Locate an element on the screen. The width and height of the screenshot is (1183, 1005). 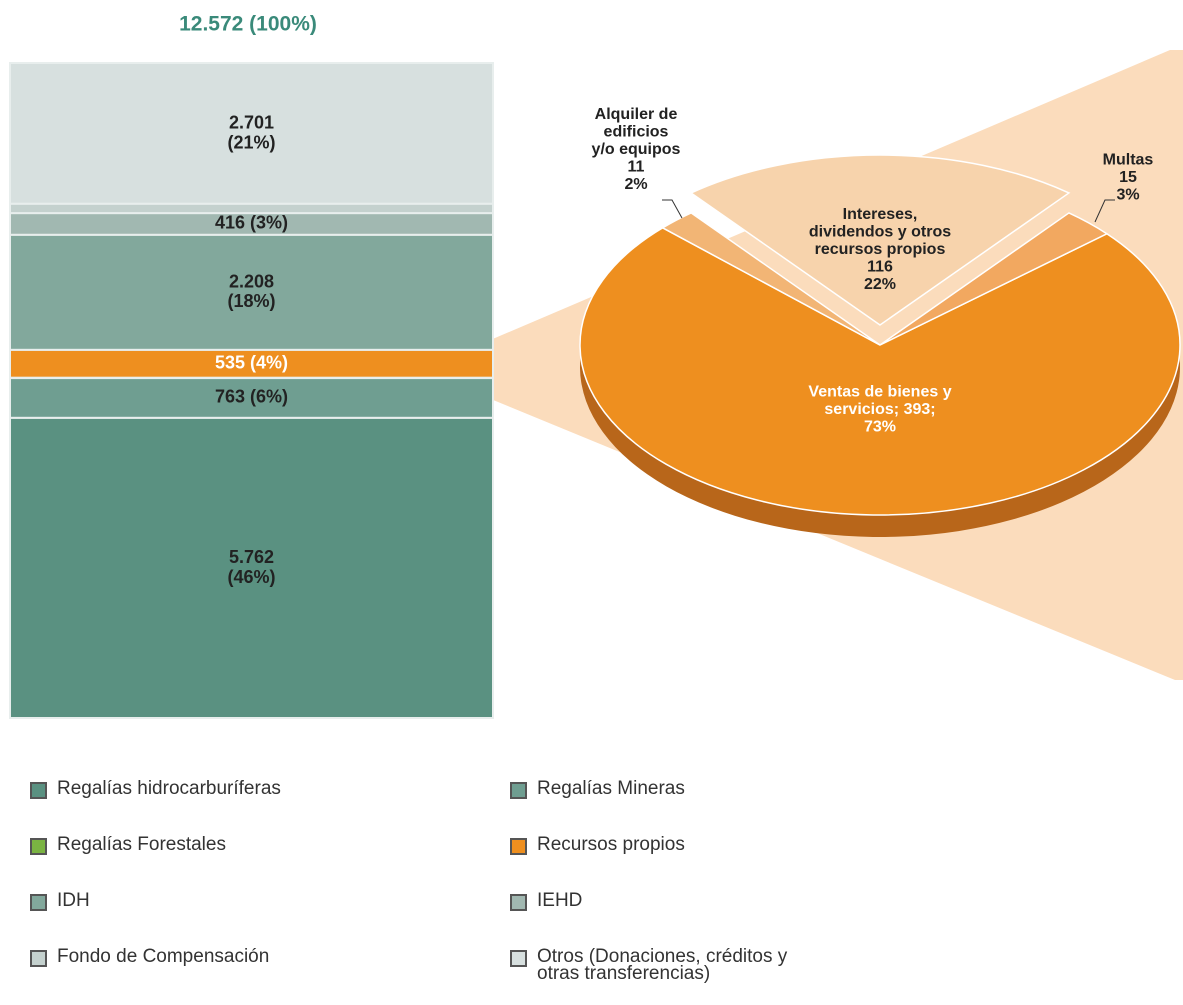
bar-label: 2.701 (21%) is located at coordinates (251, 132).